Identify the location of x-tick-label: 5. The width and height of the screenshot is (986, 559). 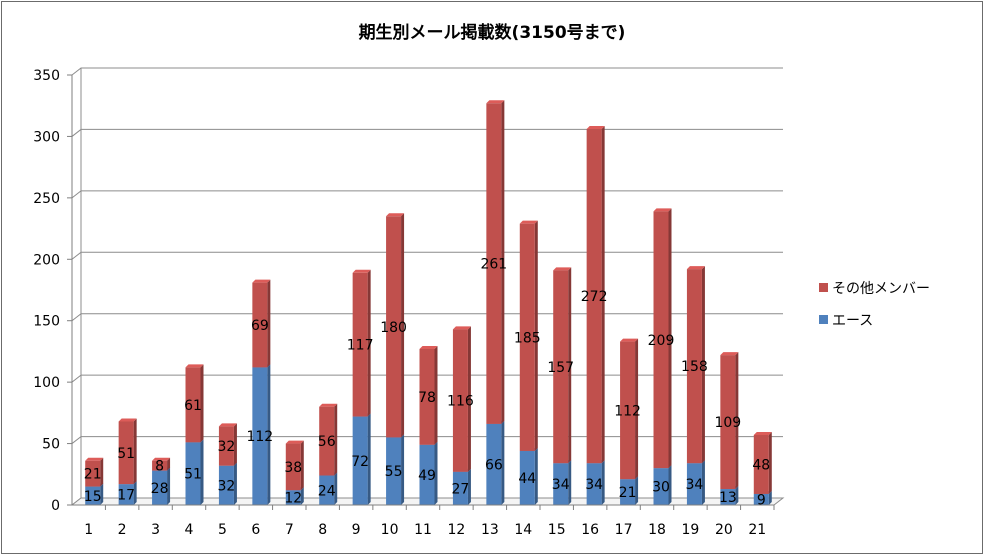
(222, 530).